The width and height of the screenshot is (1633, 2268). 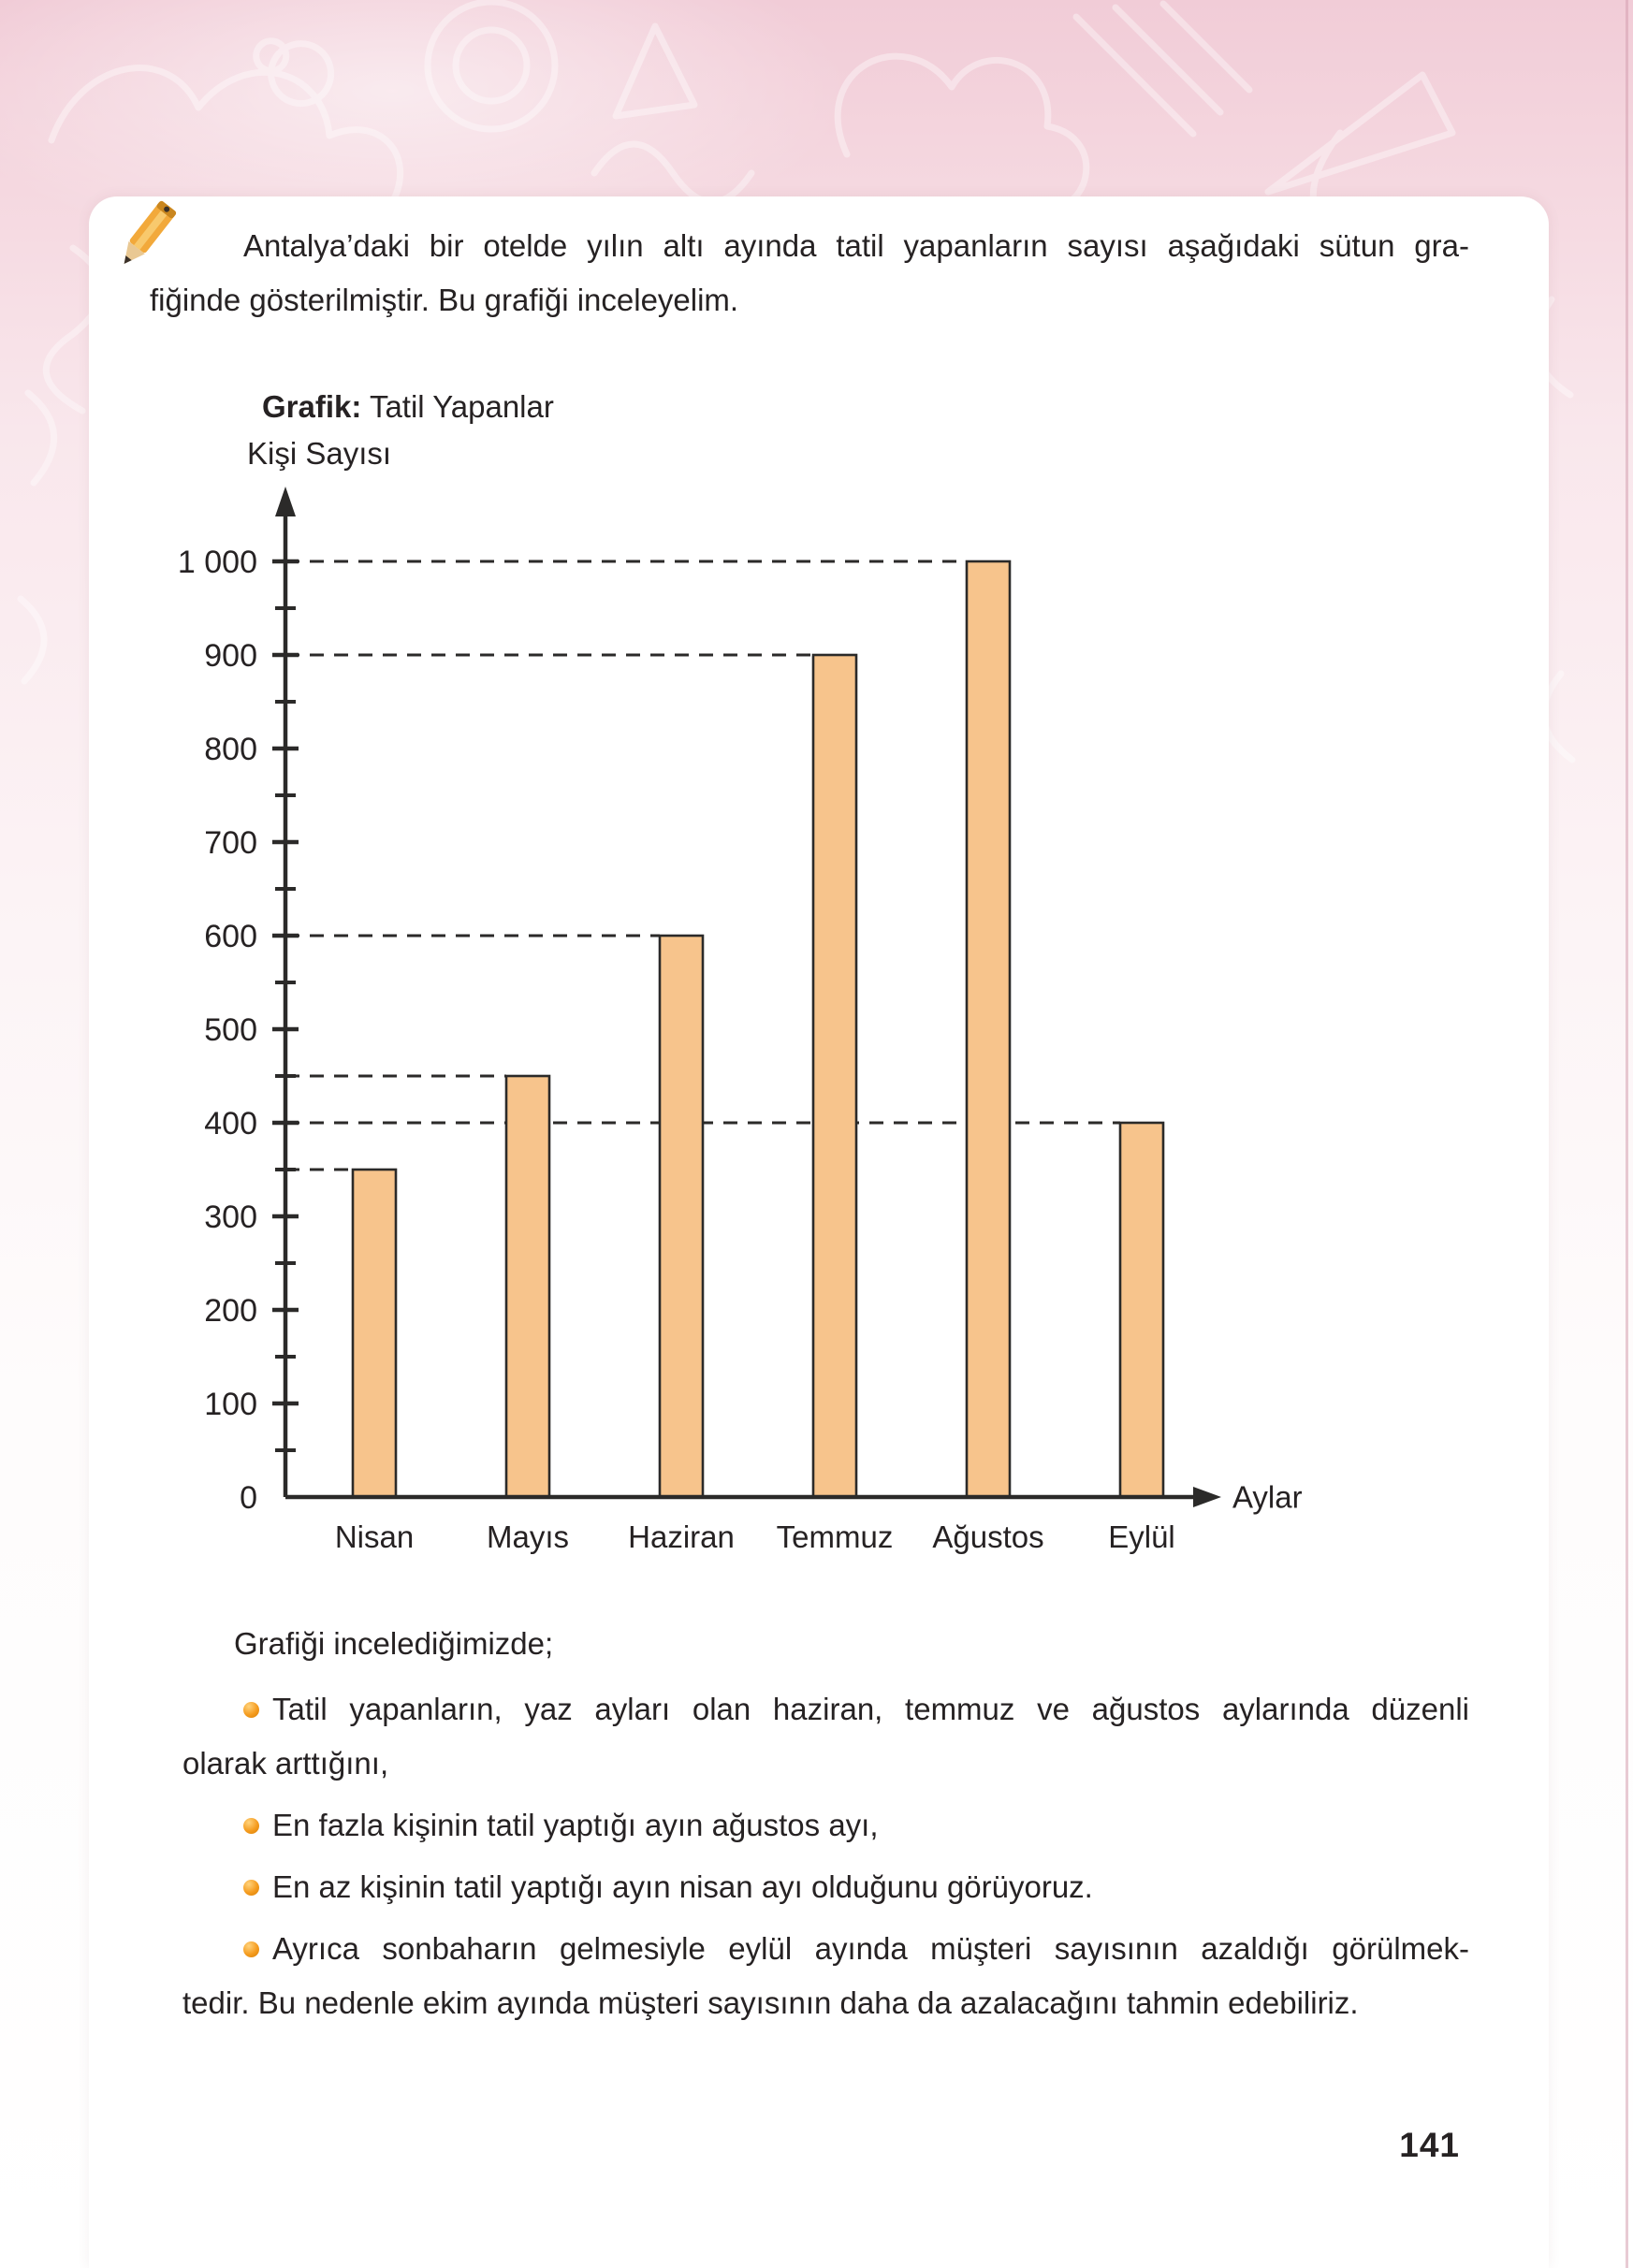 What do you see at coordinates (457, 407) in the screenshot?
I see `chart-title-text: Tatil Yapanlar` at bounding box center [457, 407].